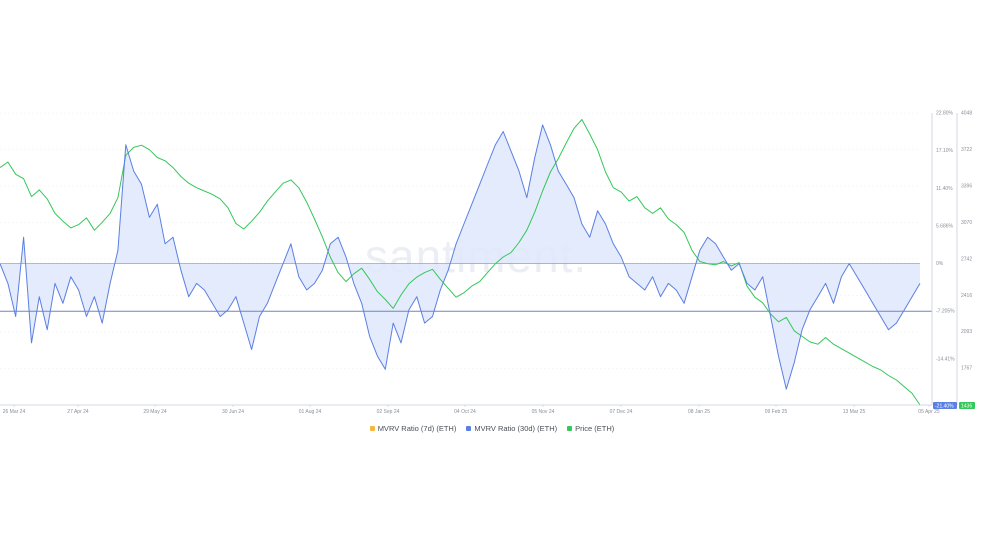 This screenshot has height=554, width=984. I want to click on y-left-tick-label: 22.80%, so click(945, 114).